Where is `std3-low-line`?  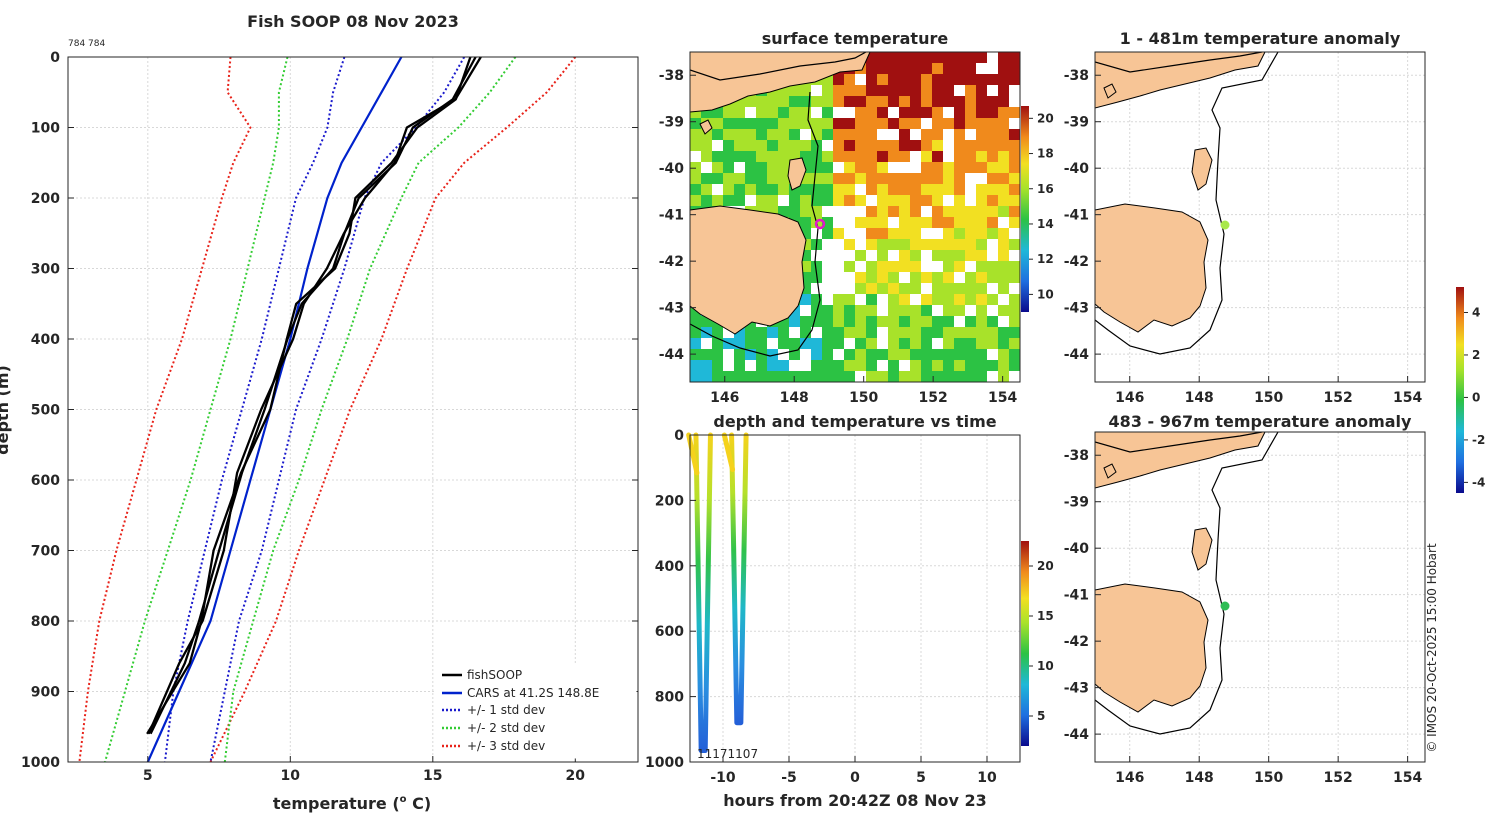
std3-low-line is located at coordinates (165, 409).